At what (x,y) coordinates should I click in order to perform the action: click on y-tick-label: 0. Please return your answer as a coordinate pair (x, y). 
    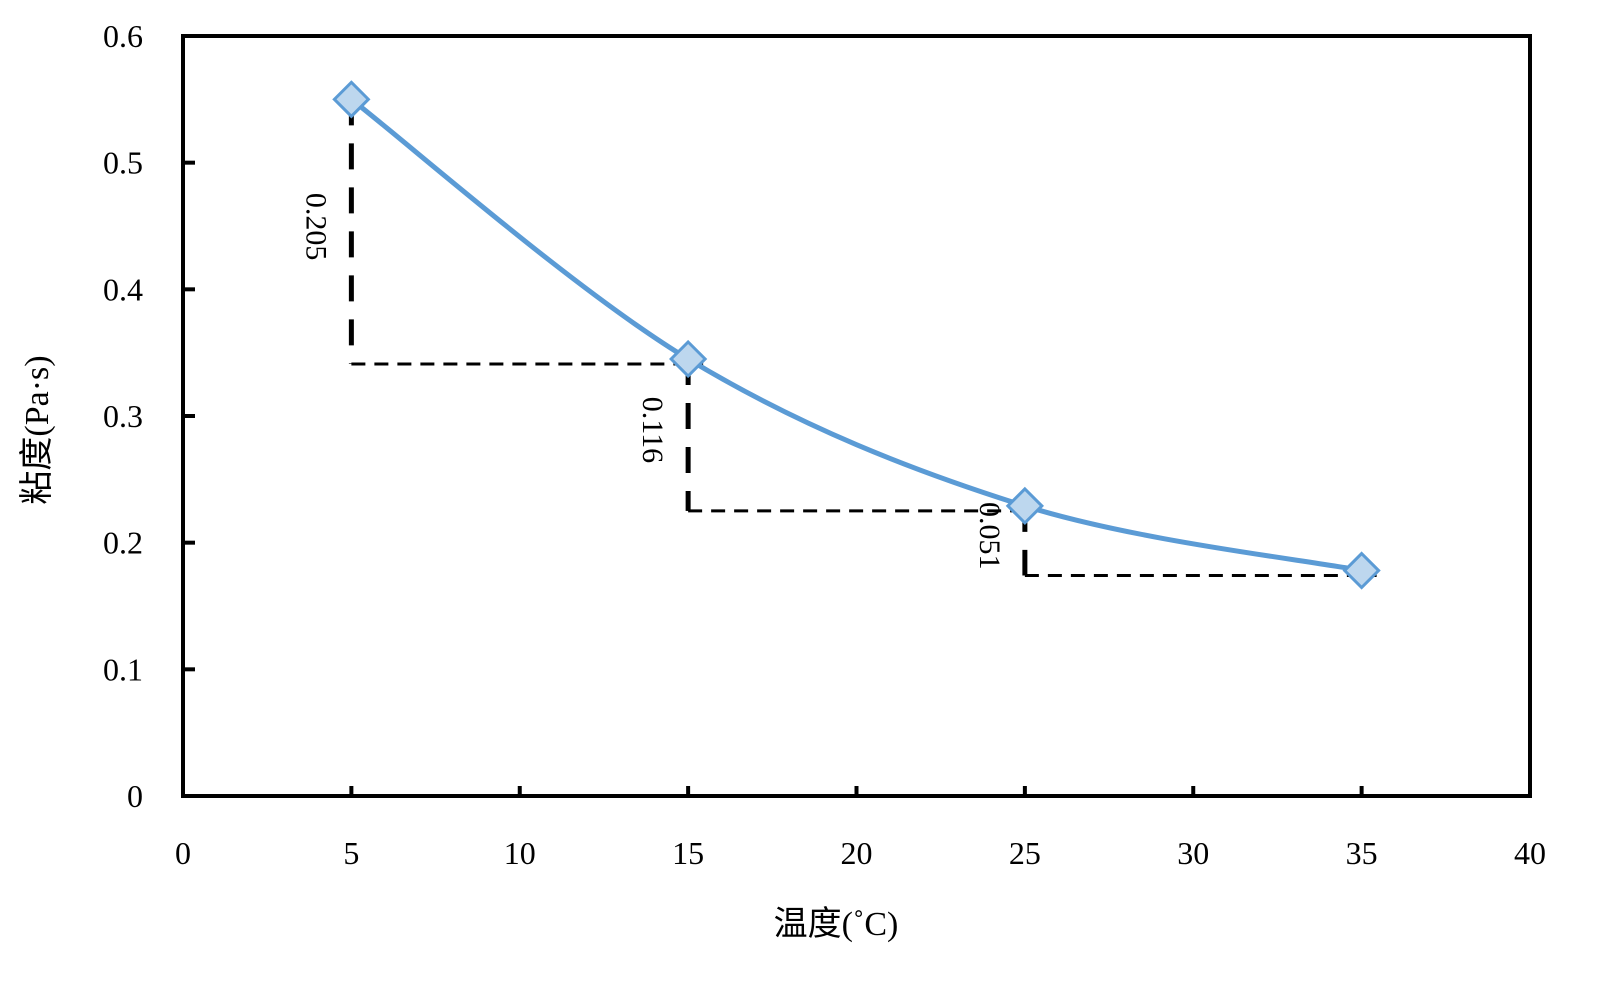
    Looking at the image, I should click on (135, 796).